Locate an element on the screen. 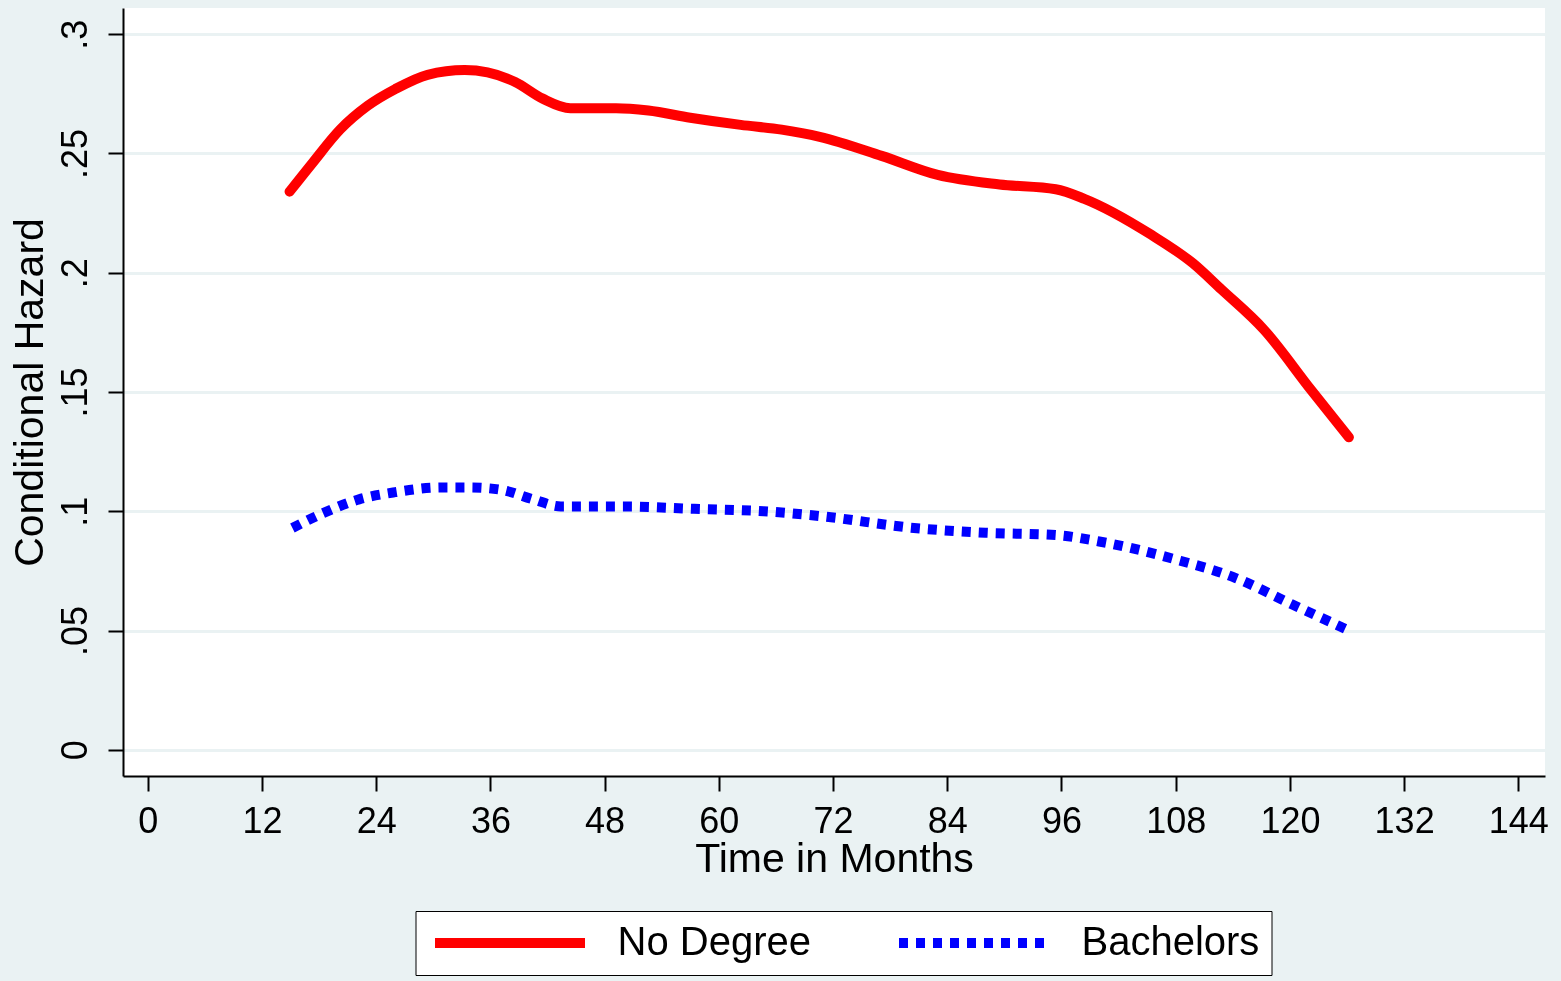 Image resolution: width=1561 pixels, height=981 pixels. x-tick-label: 132 is located at coordinates (1404, 820).